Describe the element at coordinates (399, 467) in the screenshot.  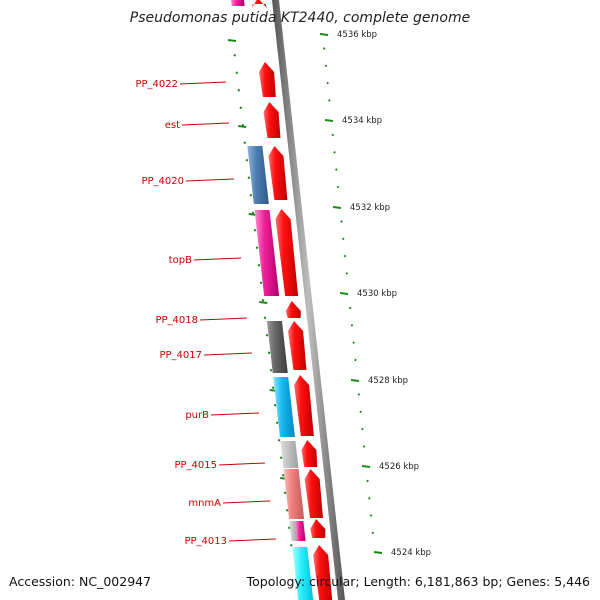
I see `ruler-label: 4526 kbp` at that location.